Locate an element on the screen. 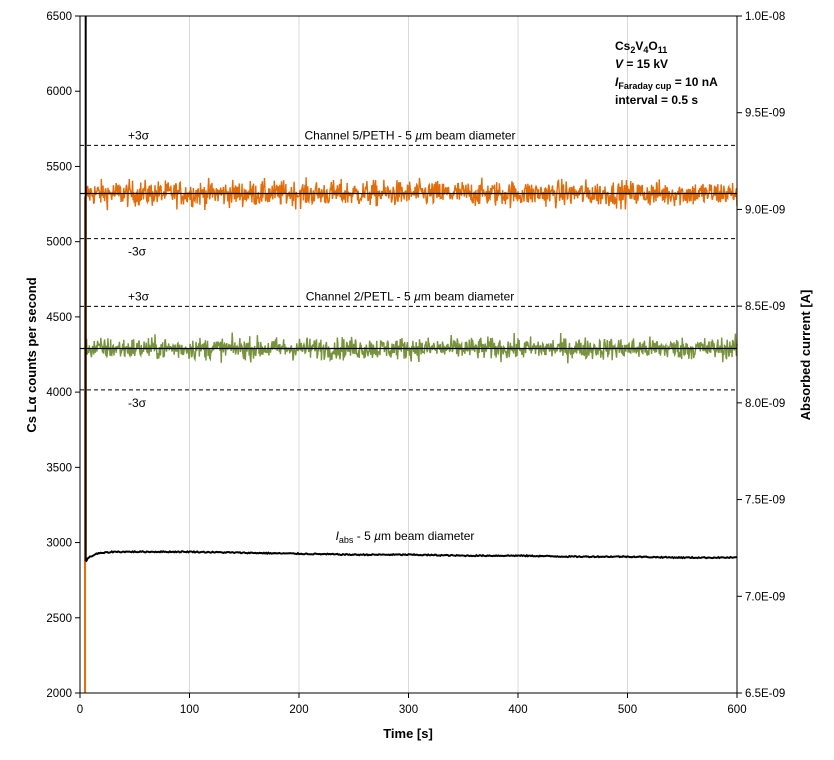 The width and height of the screenshot is (834, 760). y2-tick-label: 7.5E-09 is located at coordinates (765, 501).